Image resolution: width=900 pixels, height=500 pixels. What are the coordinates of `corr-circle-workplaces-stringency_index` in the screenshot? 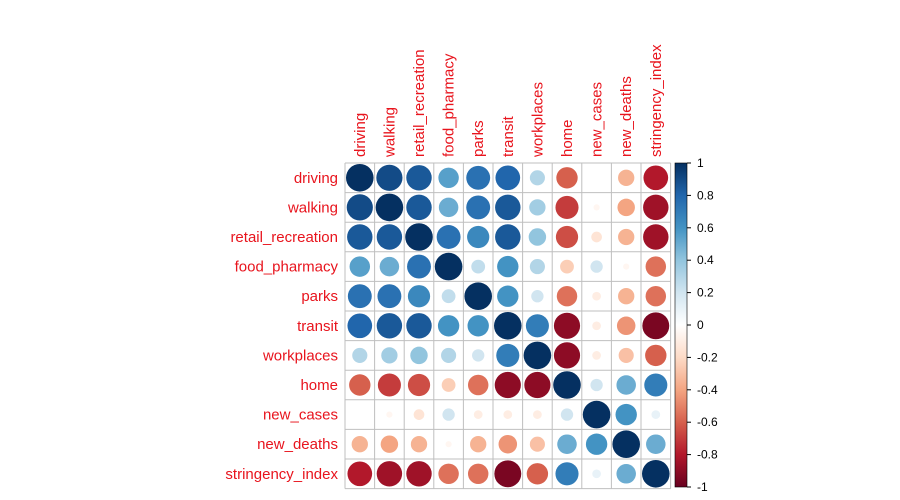 It's located at (656, 355).